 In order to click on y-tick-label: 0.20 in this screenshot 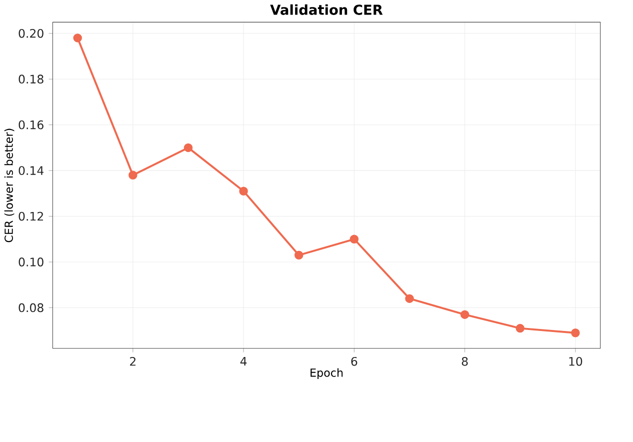, I will do `click(31, 33)`.